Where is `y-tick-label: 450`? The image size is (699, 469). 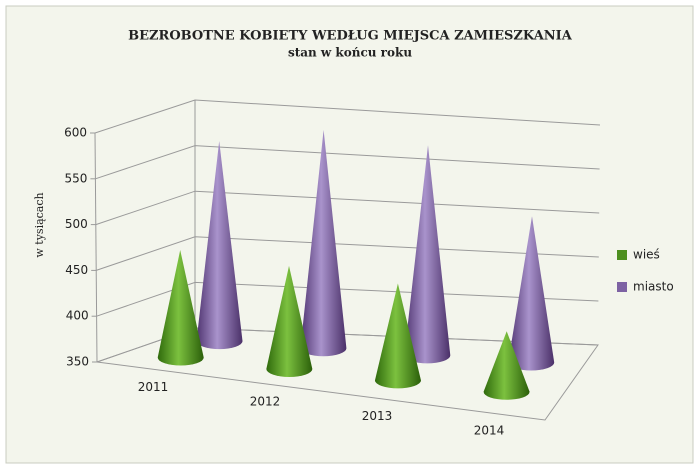 y-tick-label: 450 is located at coordinates (76, 270).